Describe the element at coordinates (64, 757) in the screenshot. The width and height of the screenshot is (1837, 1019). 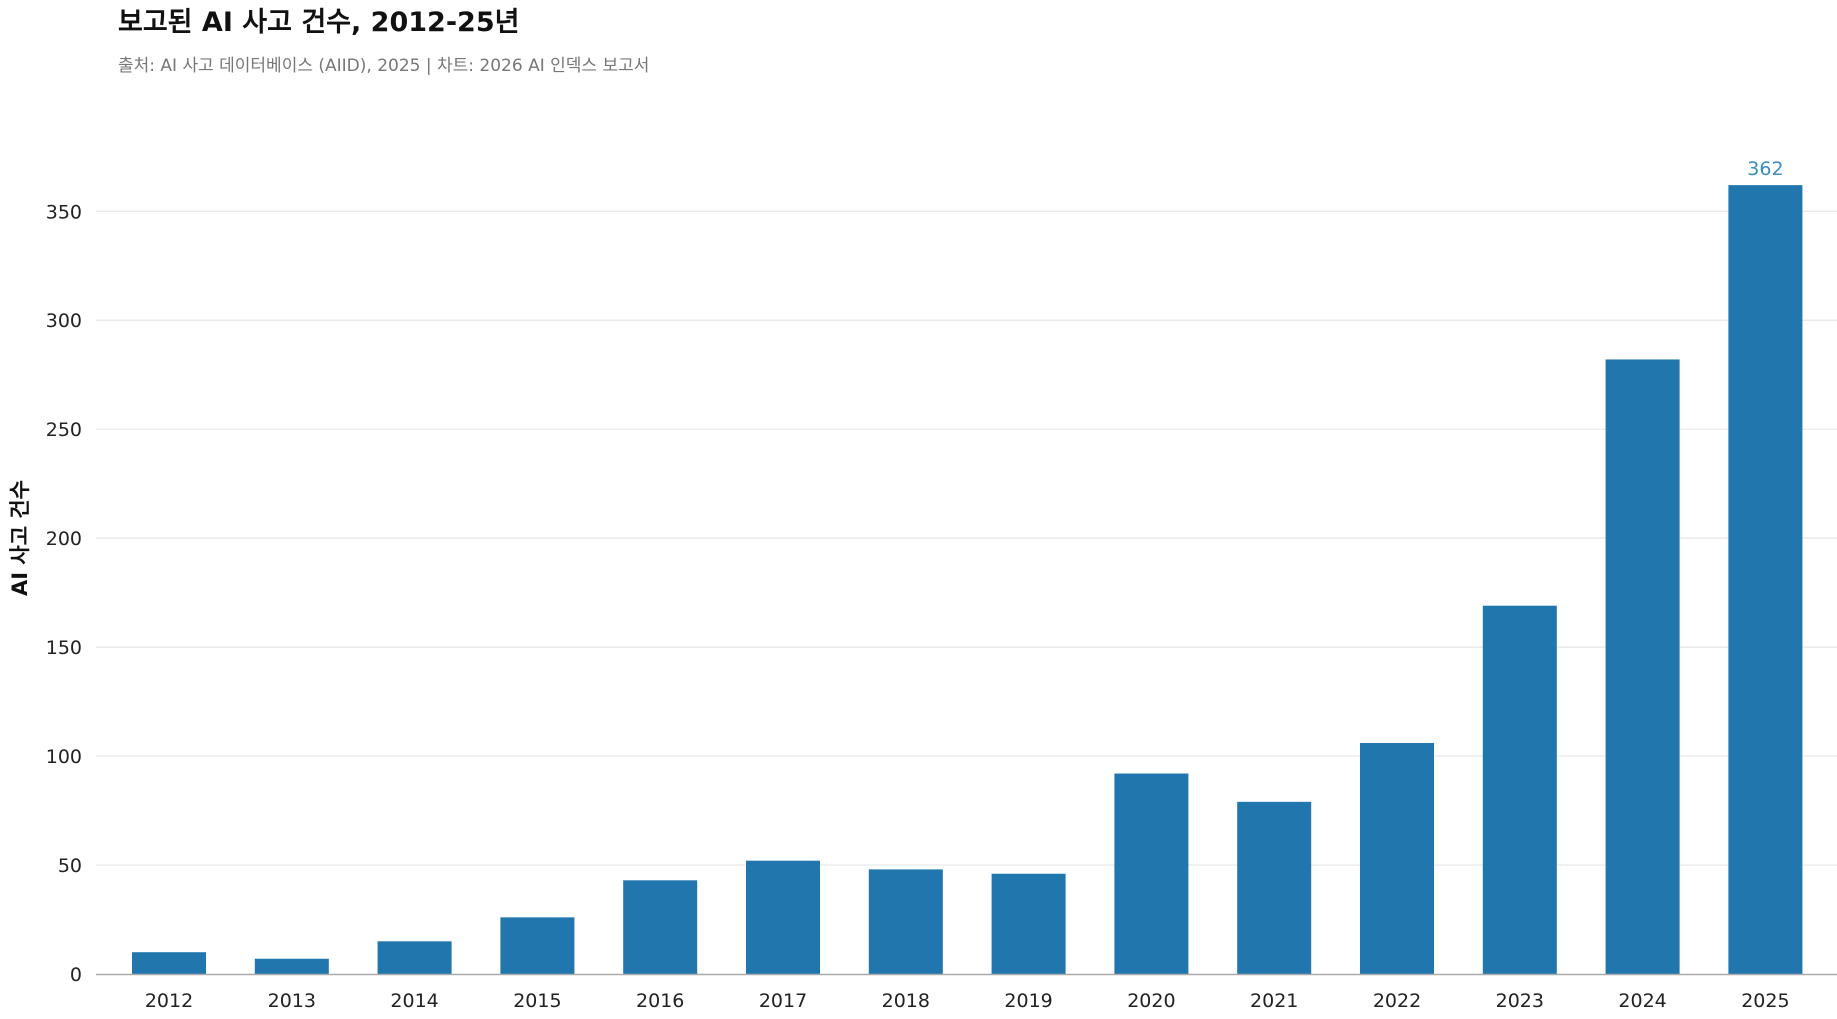
I see `y-tick-label: 100` at that location.